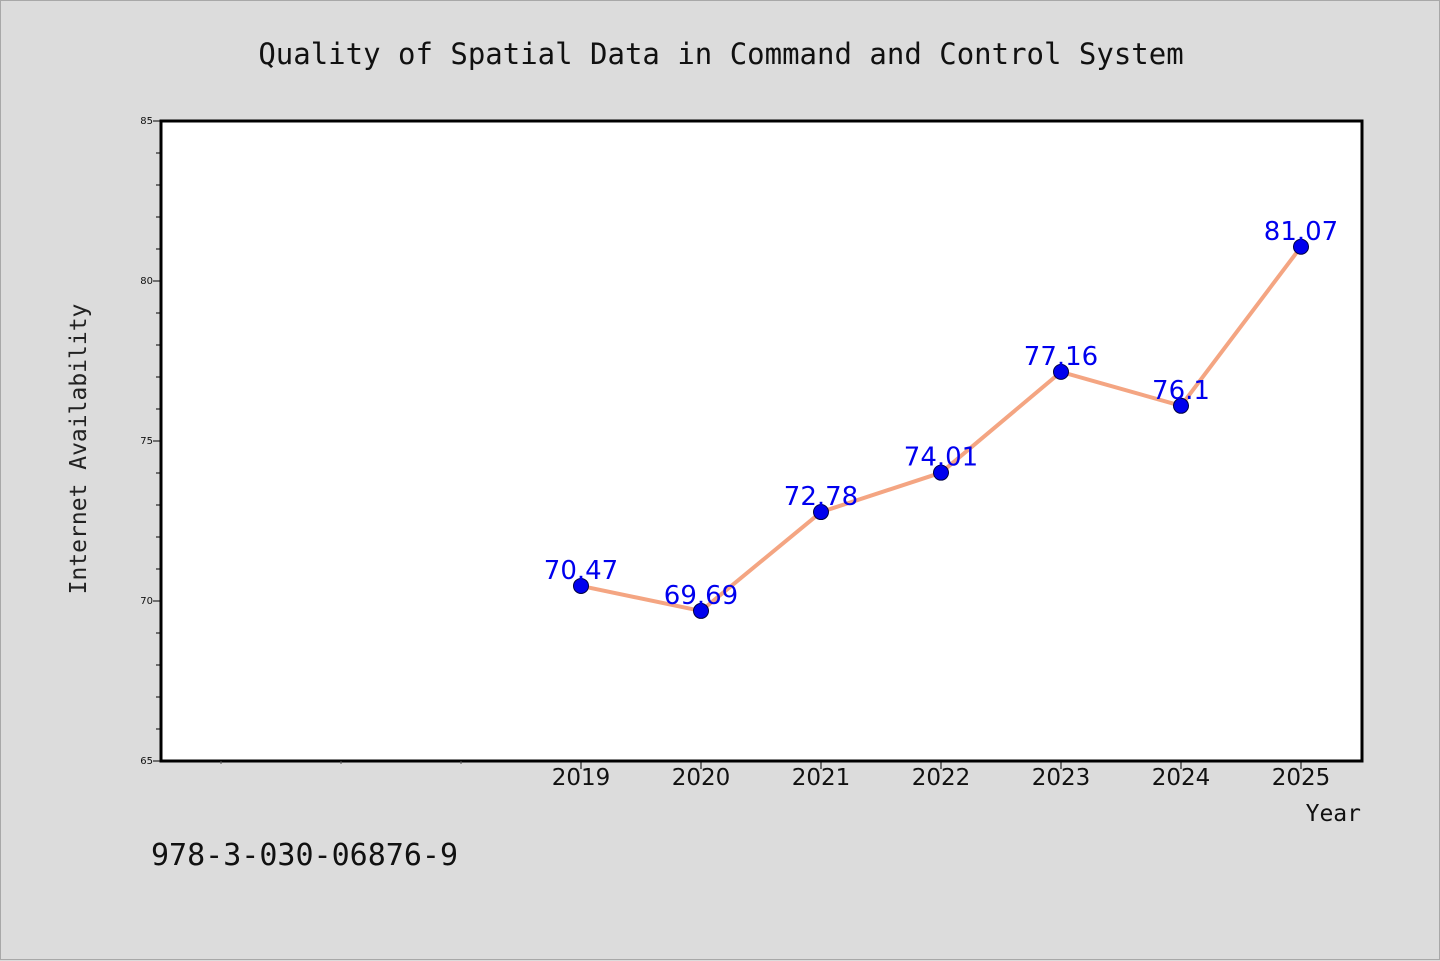 The height and width of the screenshot is (961, 1440). What do you see at coordinates (146, 281) in the screenshot?
I see `y-tick-label: 80` at bounding box center [146, 281].